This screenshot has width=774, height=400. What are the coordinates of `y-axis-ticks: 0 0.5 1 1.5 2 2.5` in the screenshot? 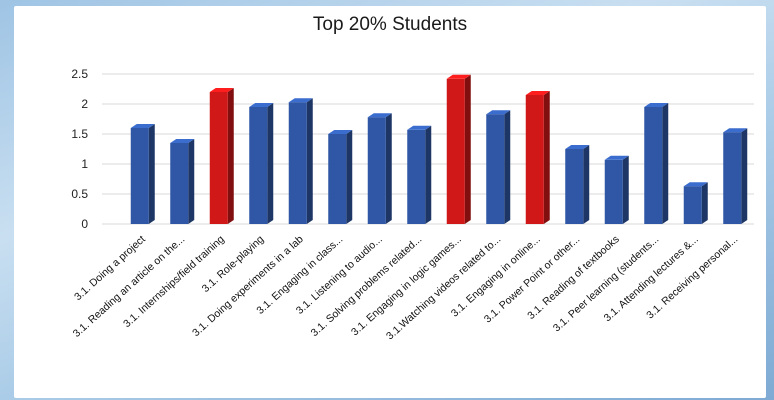 It's located at (79, 149).